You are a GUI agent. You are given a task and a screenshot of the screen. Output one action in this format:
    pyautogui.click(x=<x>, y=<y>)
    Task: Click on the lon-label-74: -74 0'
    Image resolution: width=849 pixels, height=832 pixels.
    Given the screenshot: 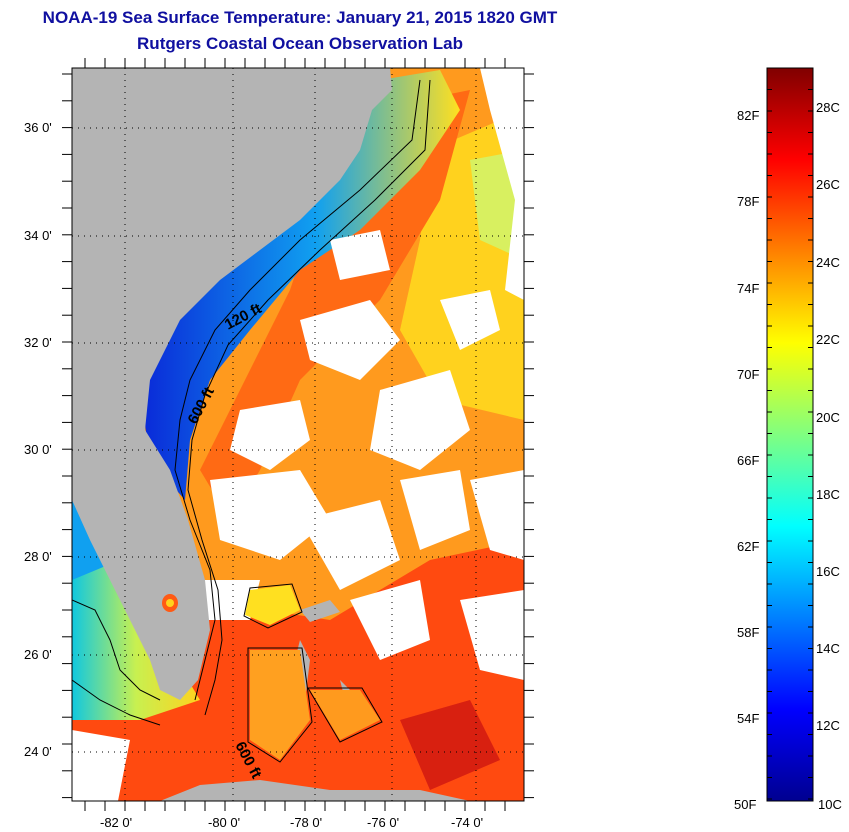 What is the action you would take?
    pyautogui.click(x=467, y=822)
    